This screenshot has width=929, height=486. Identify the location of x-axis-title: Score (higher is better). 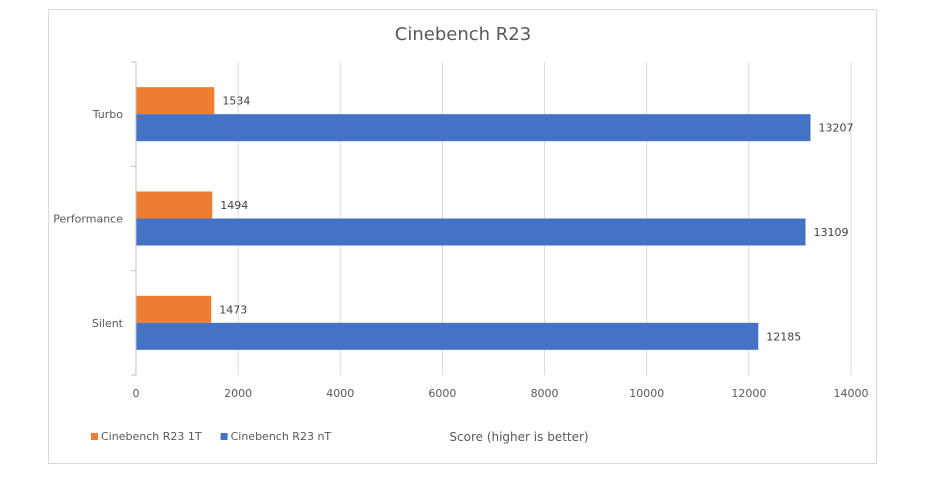
(518, 437).